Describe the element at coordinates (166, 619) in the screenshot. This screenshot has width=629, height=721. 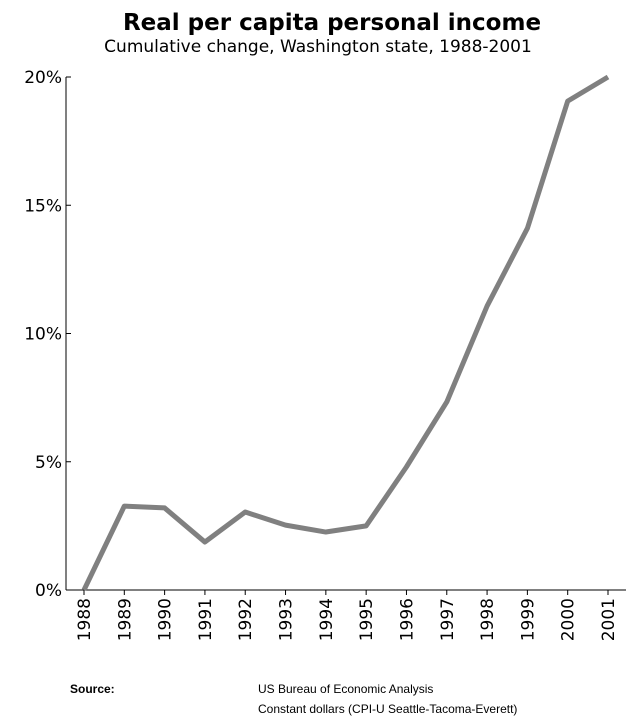
I see `x-tick-label: 1990` at that location.